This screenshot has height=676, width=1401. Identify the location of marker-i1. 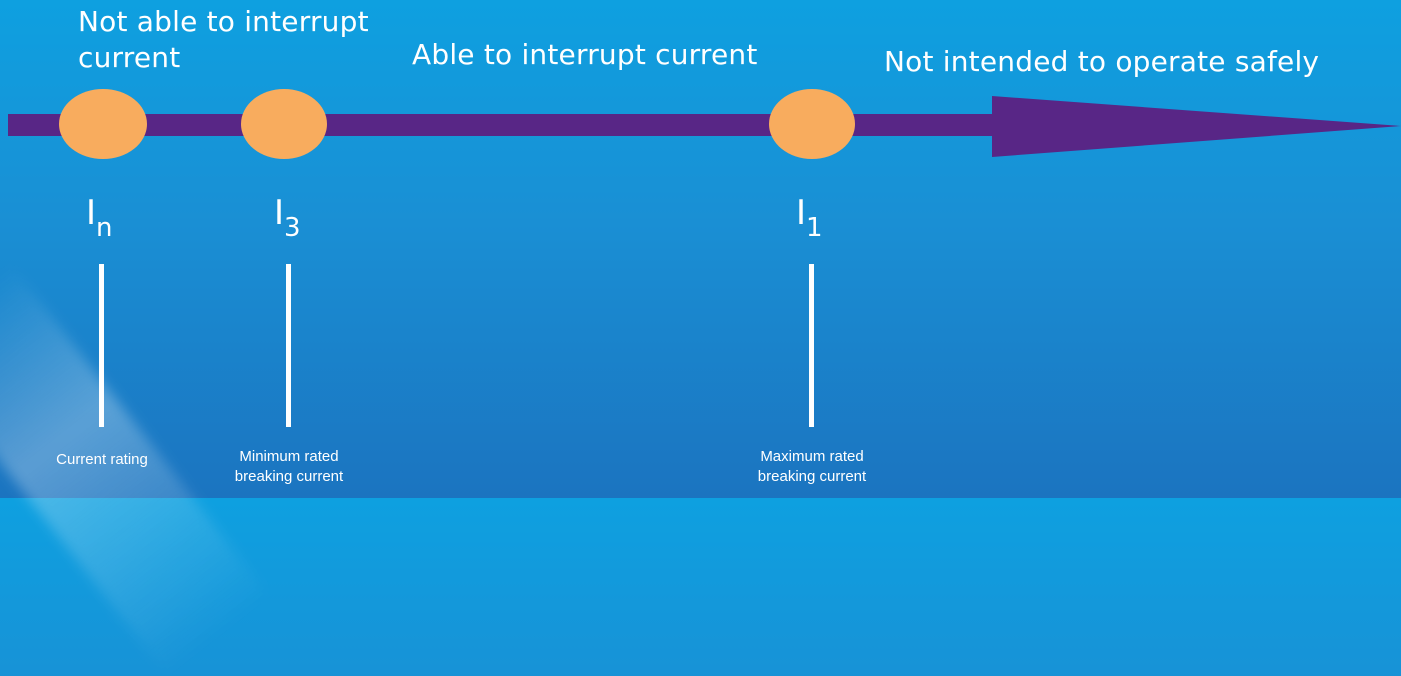
(812, 124).